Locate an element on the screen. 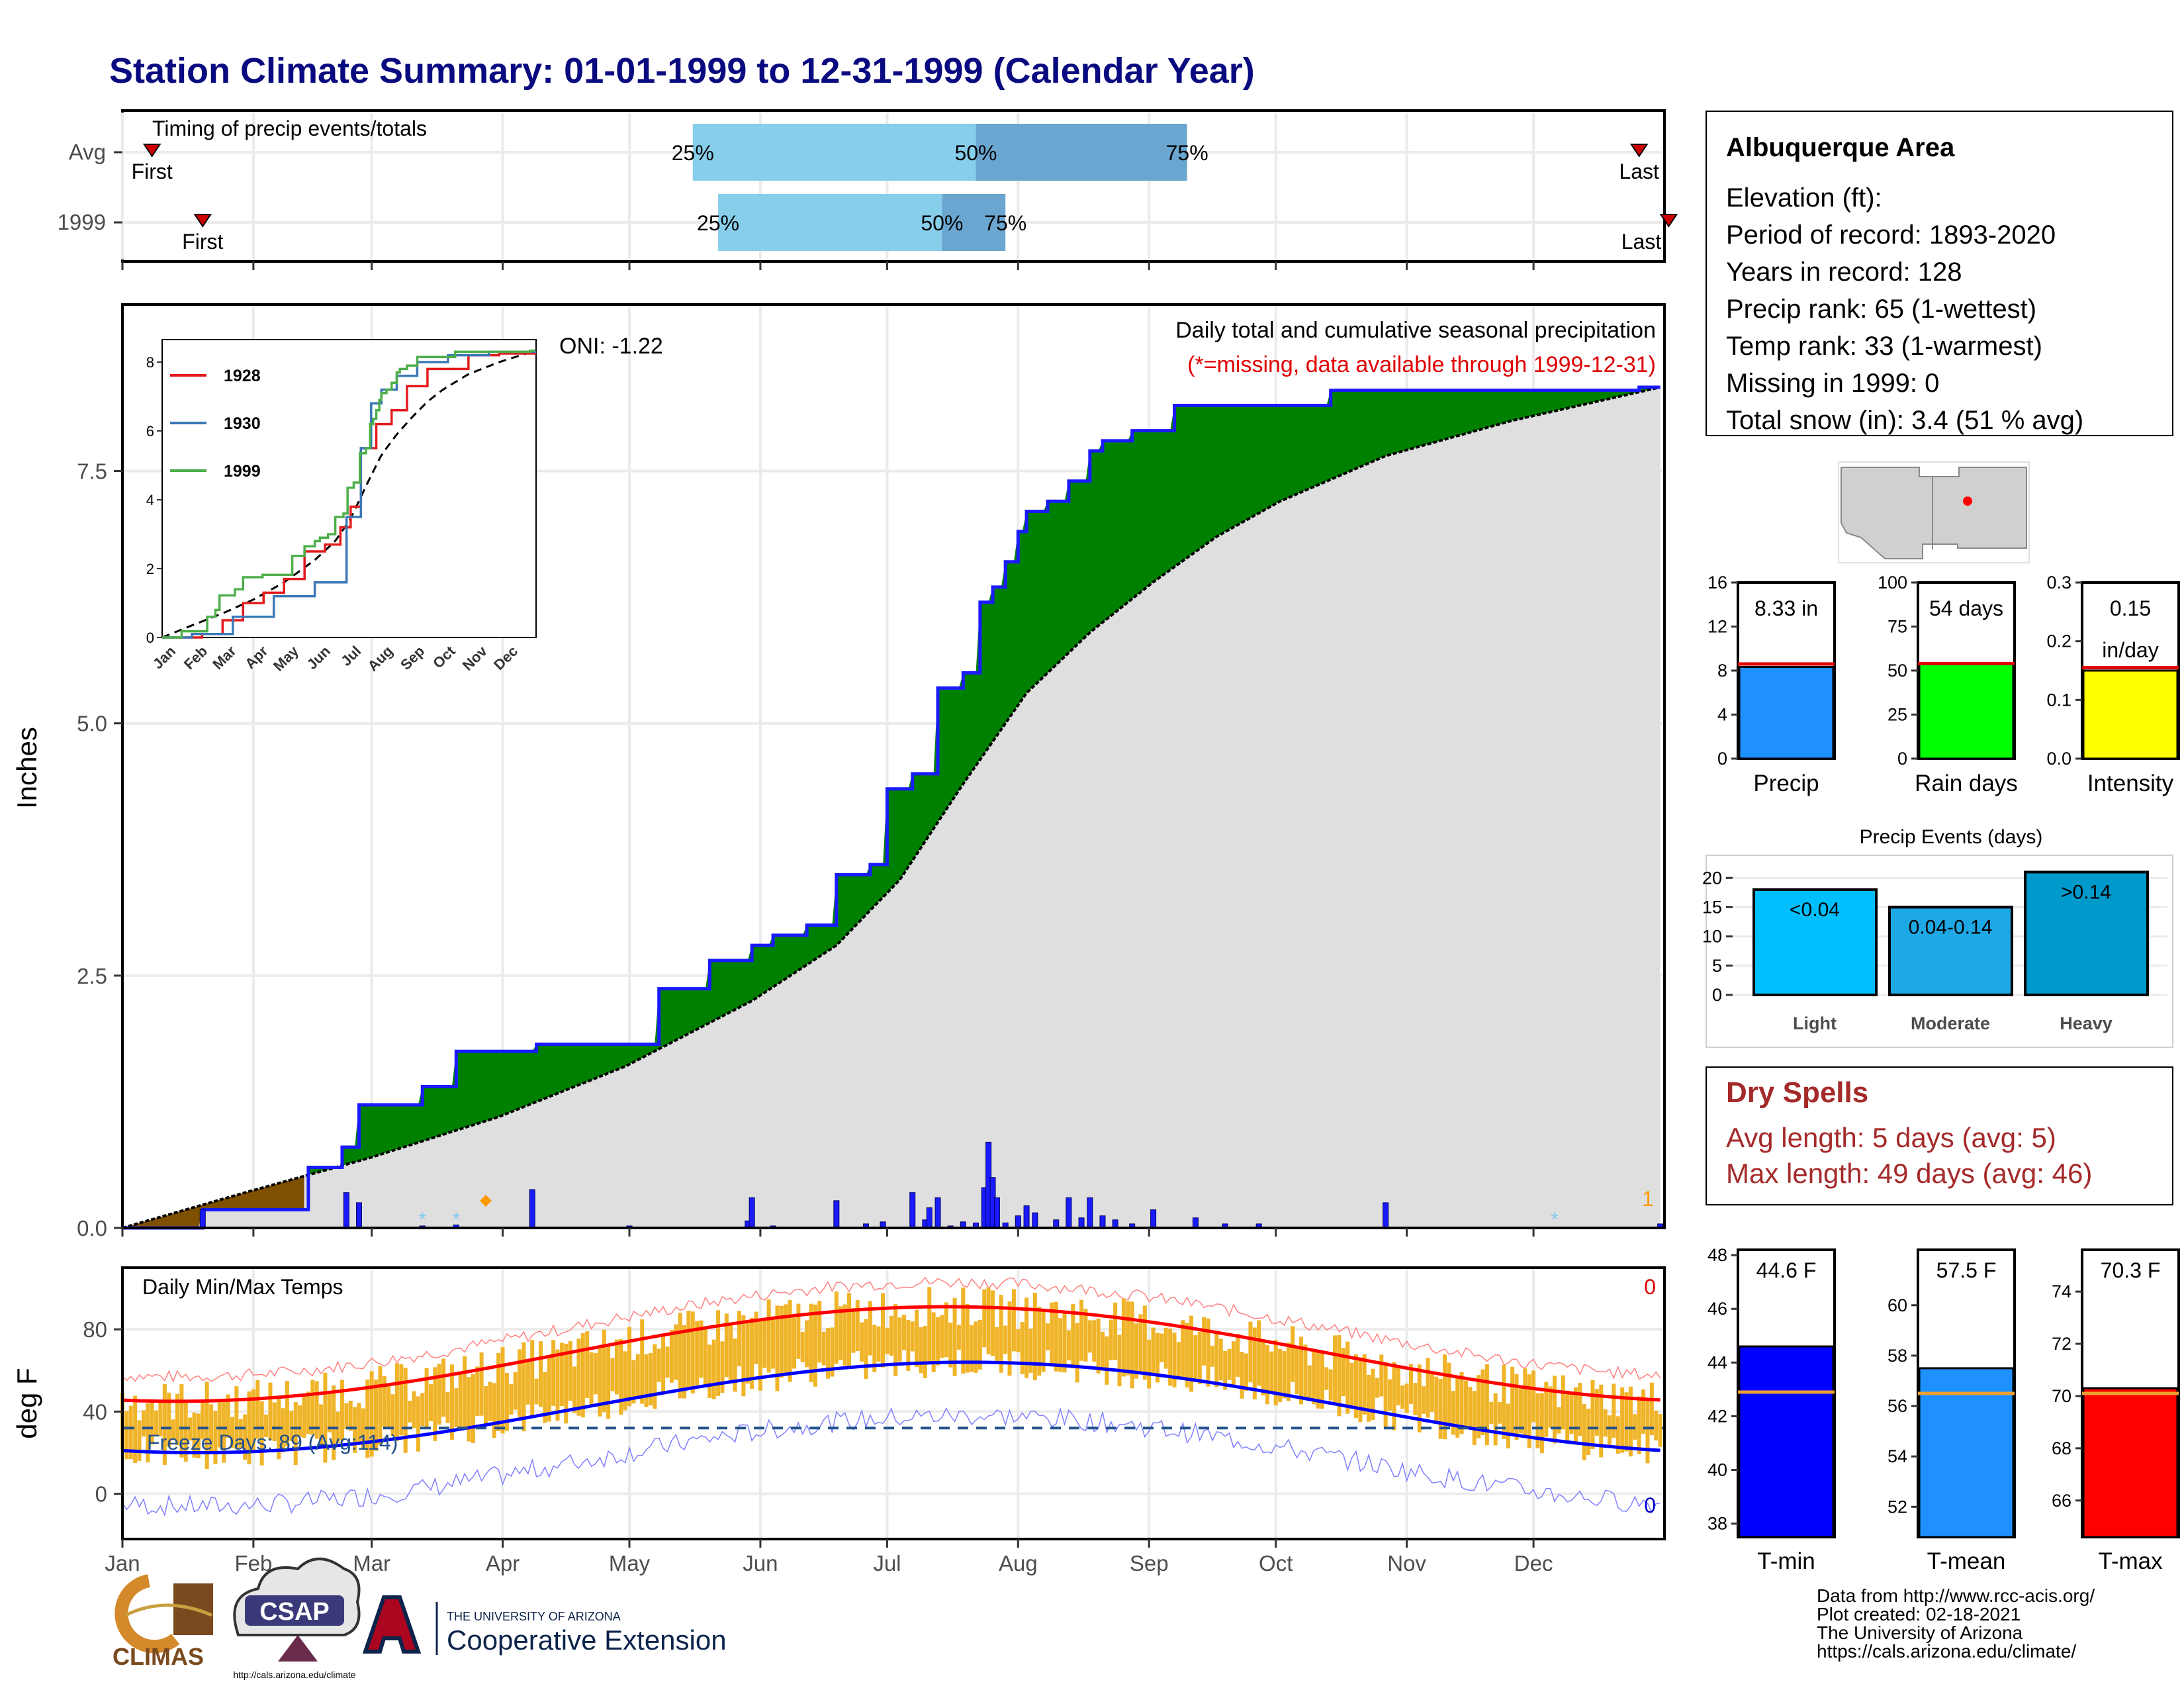 The height and width of the screenshot is (1688, 2184). tempbar-category-label: T-min is located at coordinates (1786, 1561).